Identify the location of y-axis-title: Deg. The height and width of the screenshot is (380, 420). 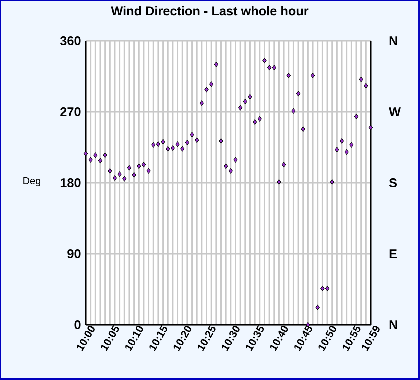
(32, 182).